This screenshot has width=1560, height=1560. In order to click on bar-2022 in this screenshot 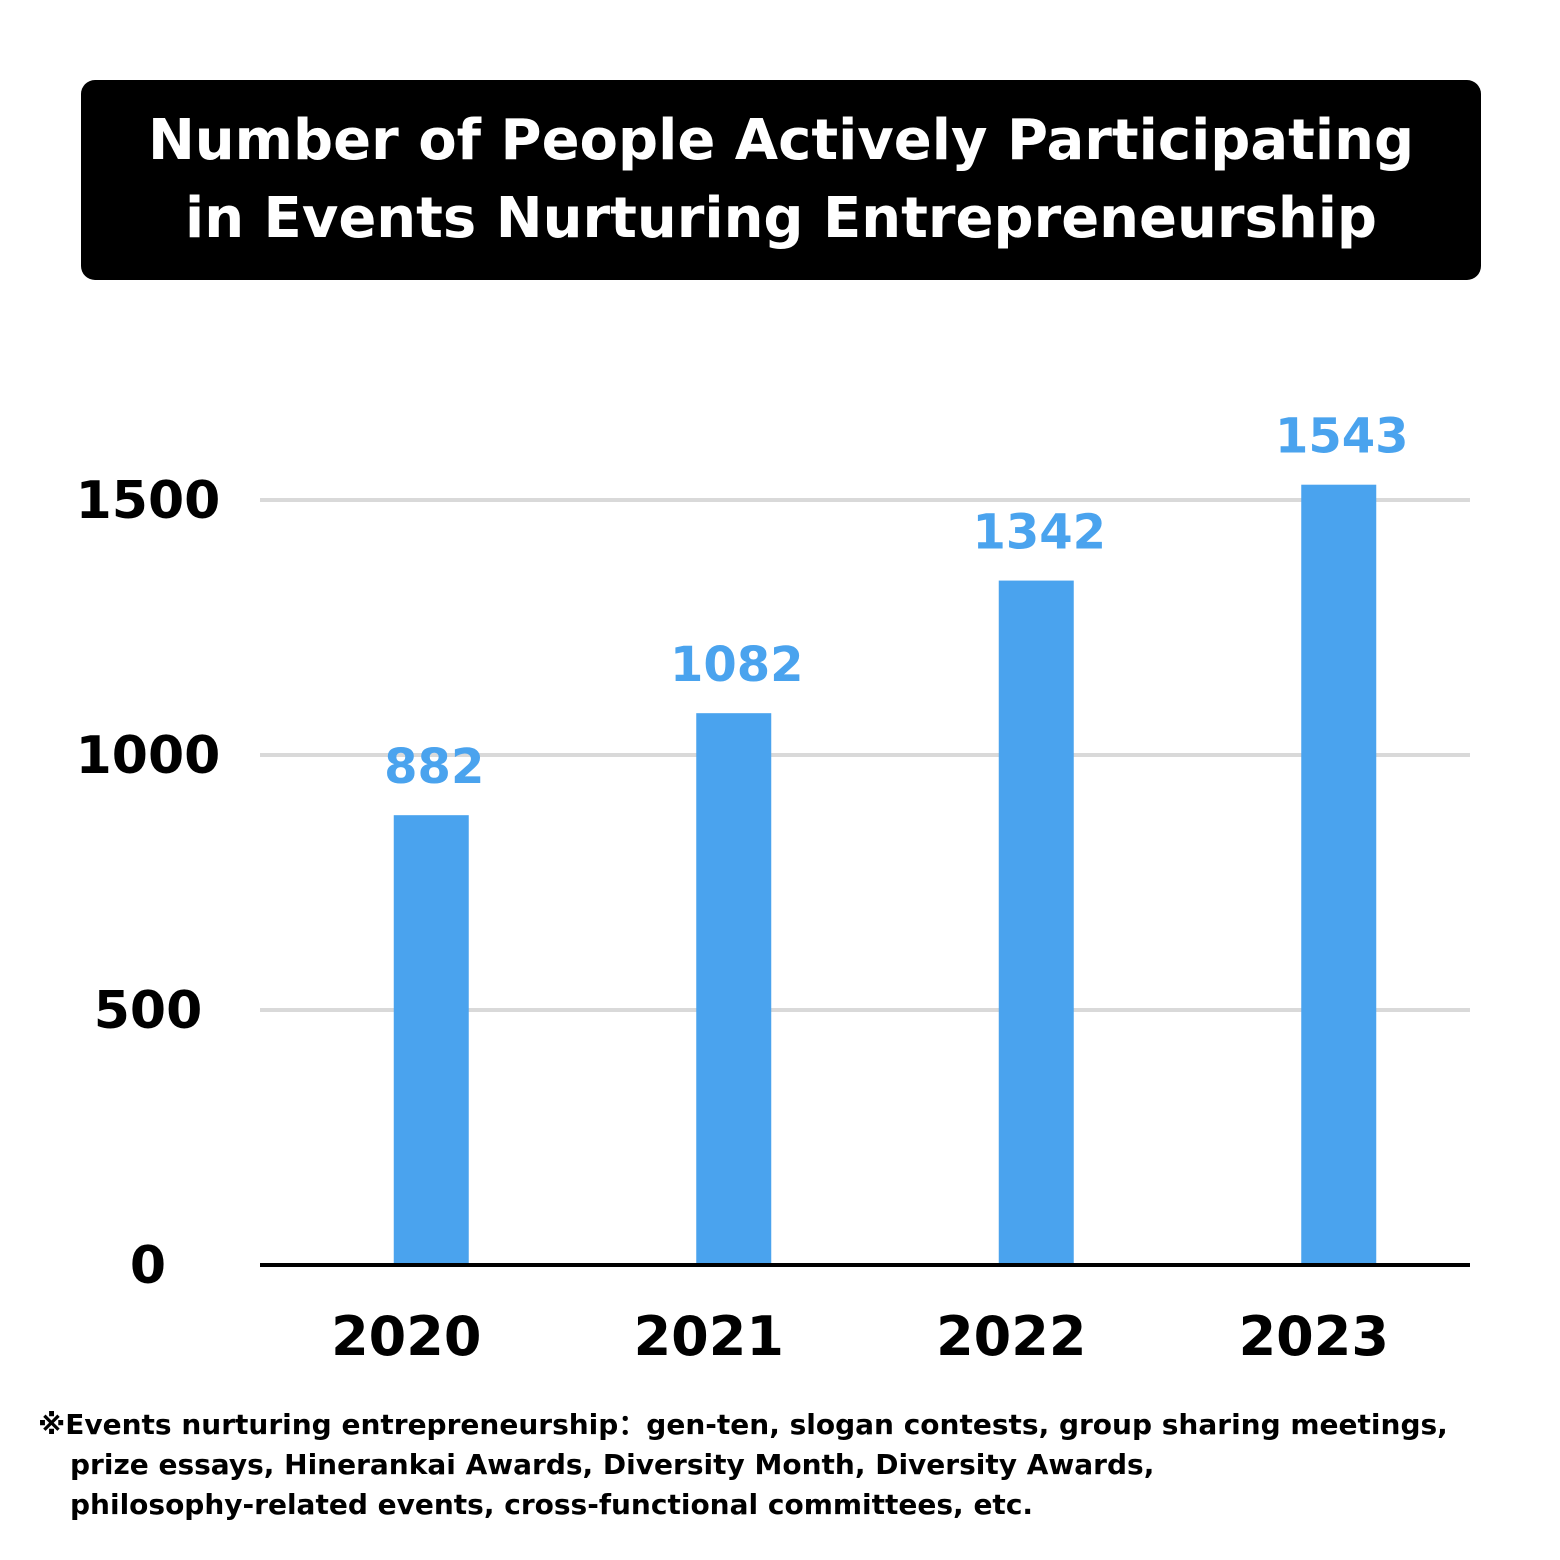, I will do `click(1036, 922)`.